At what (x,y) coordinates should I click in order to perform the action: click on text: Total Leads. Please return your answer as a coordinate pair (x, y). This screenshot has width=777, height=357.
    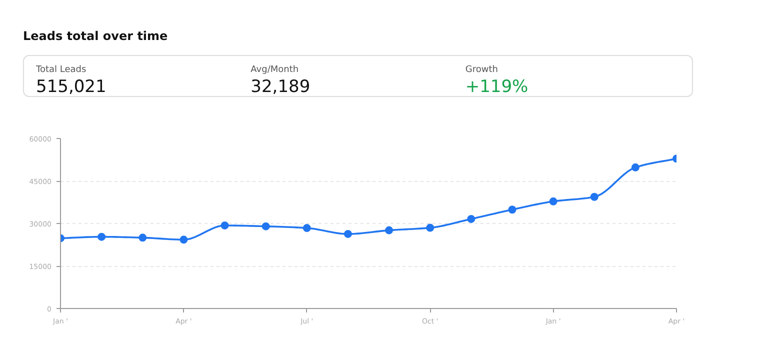
    Looking at the image, I should click on (62, 70).